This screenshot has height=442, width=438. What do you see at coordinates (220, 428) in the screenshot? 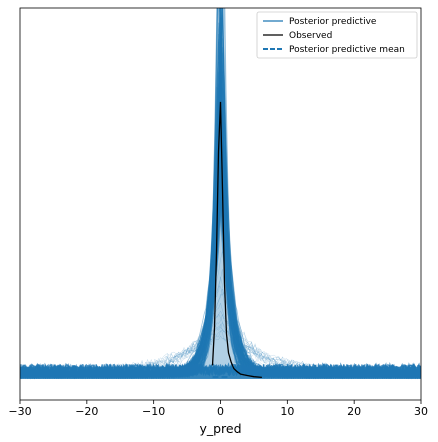
I see `x-axis-label: y_pred` at bounding box center [220, 428].